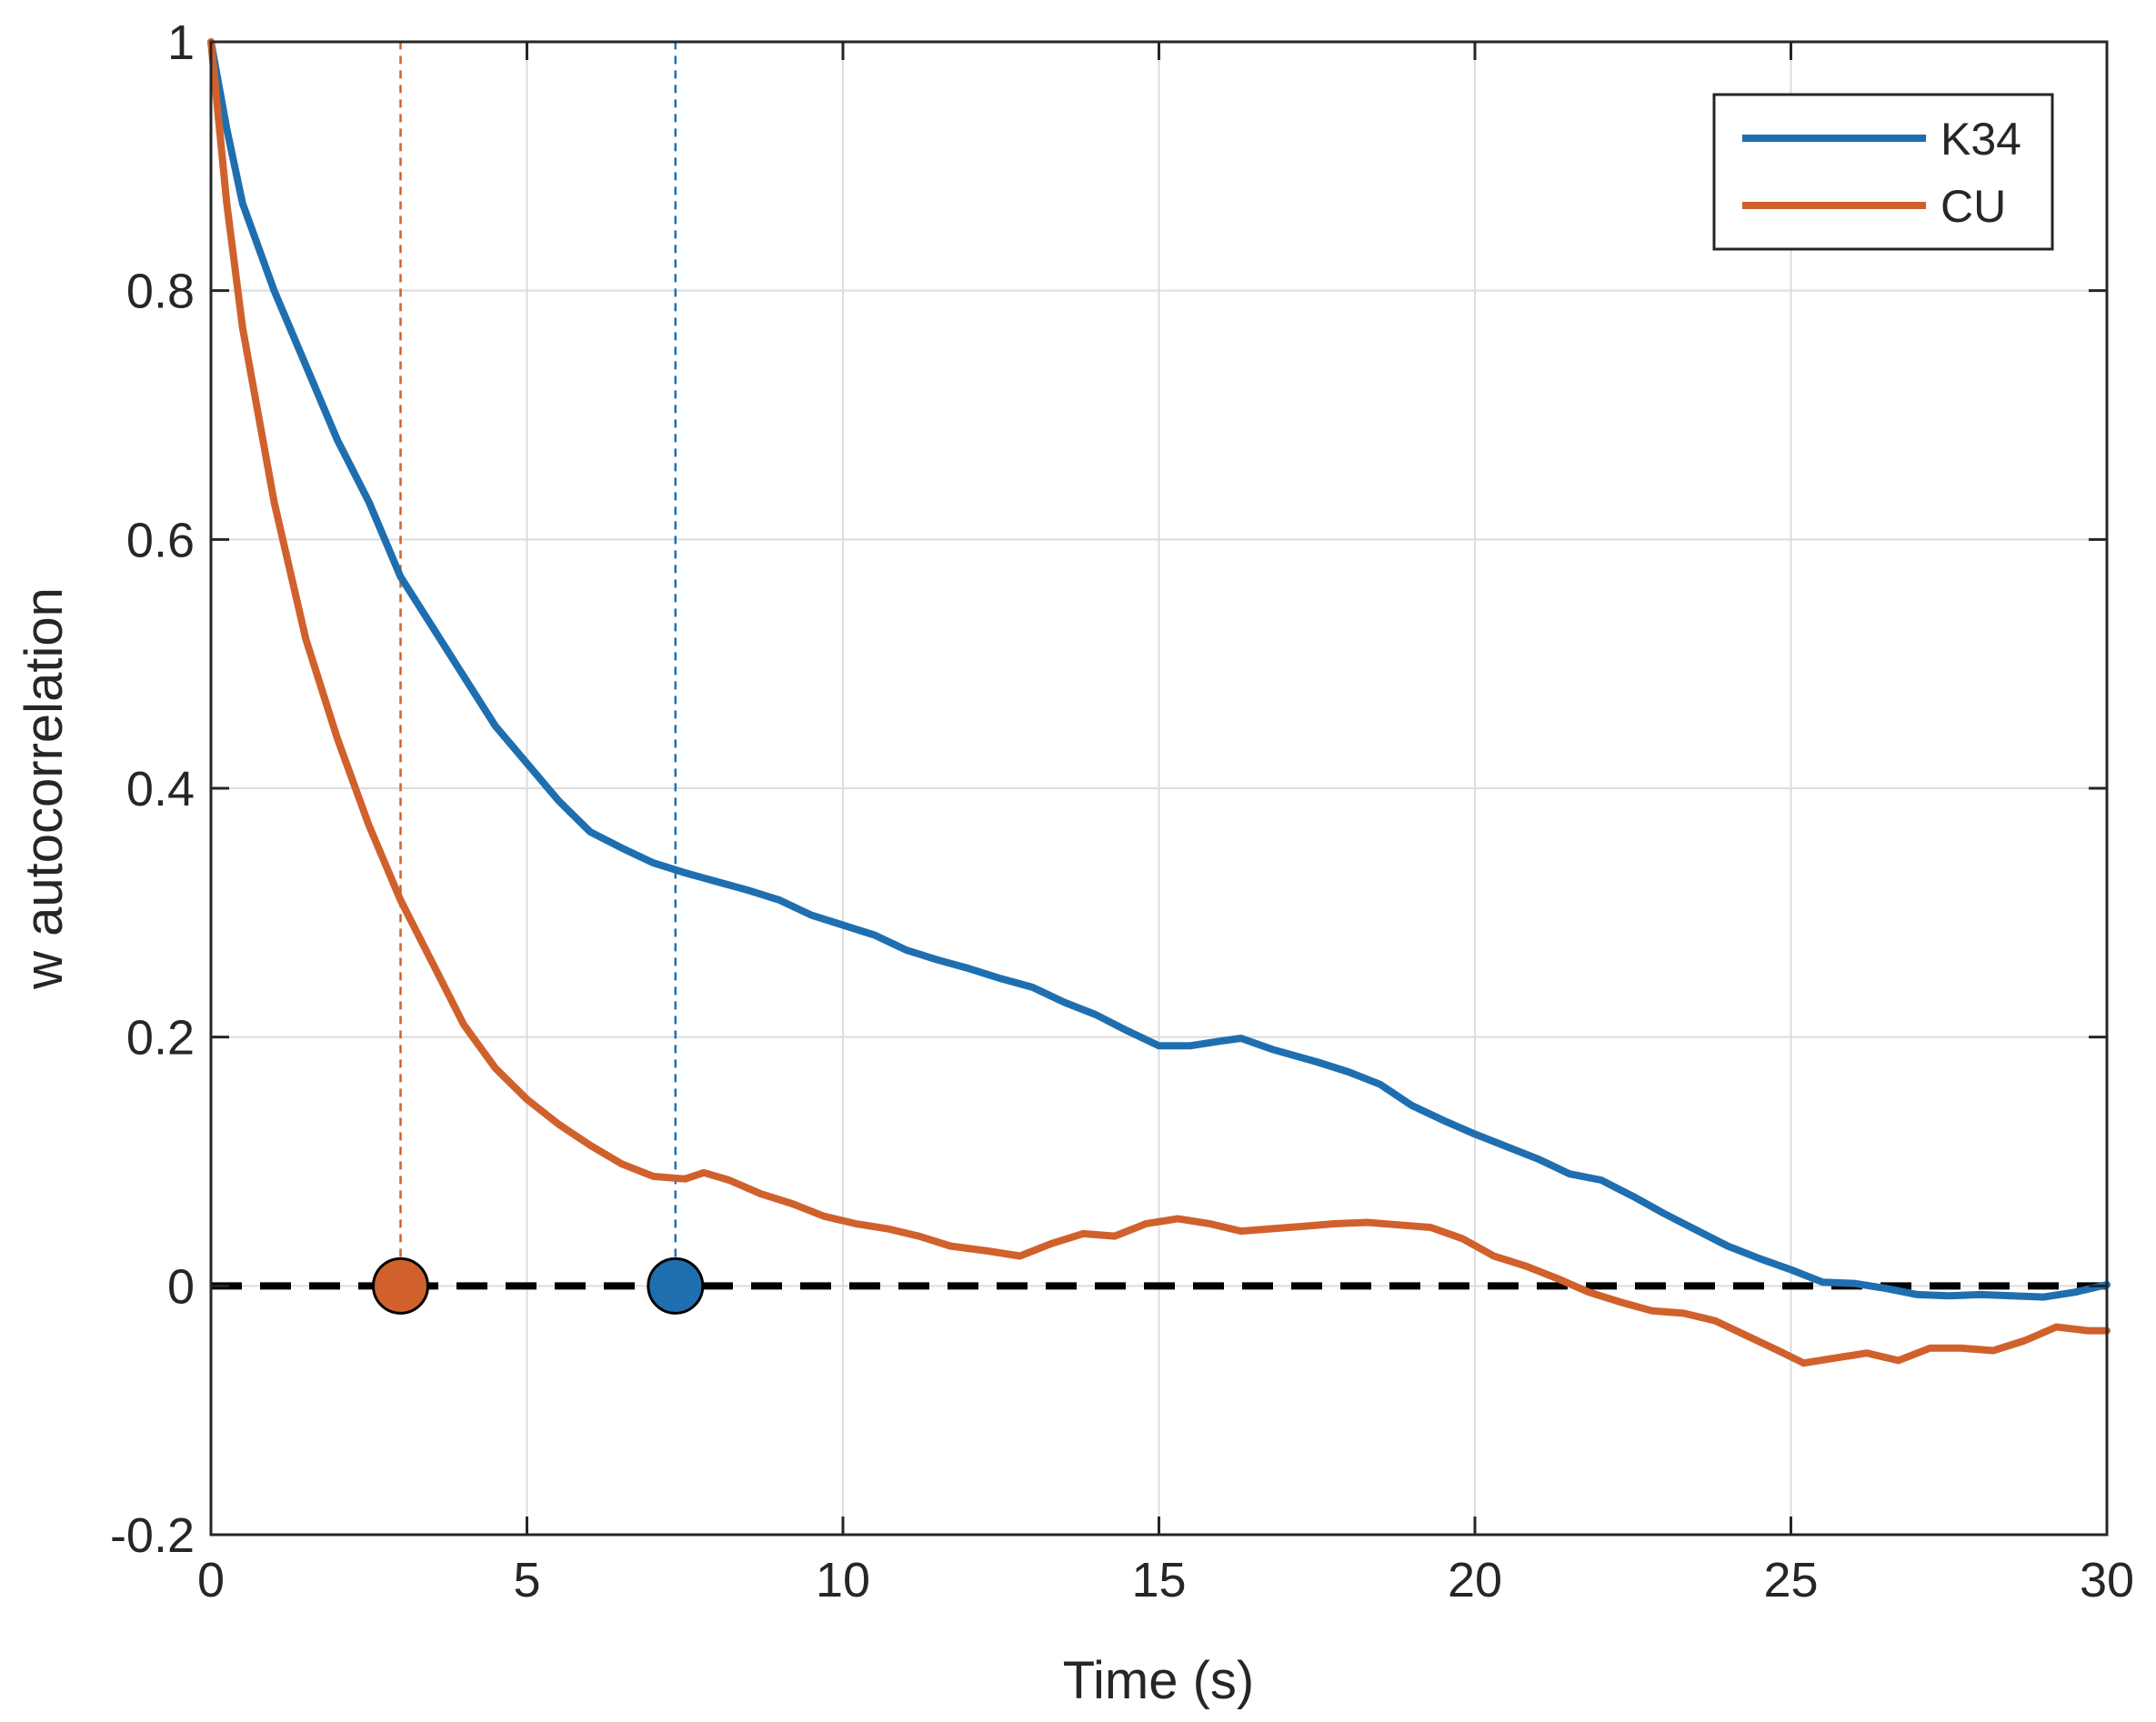 The height and width of the screenshot is (1722, 2156). Describe the element at coordinates (676, 1285) in the screenshot. I see `marker-k34` at that location.